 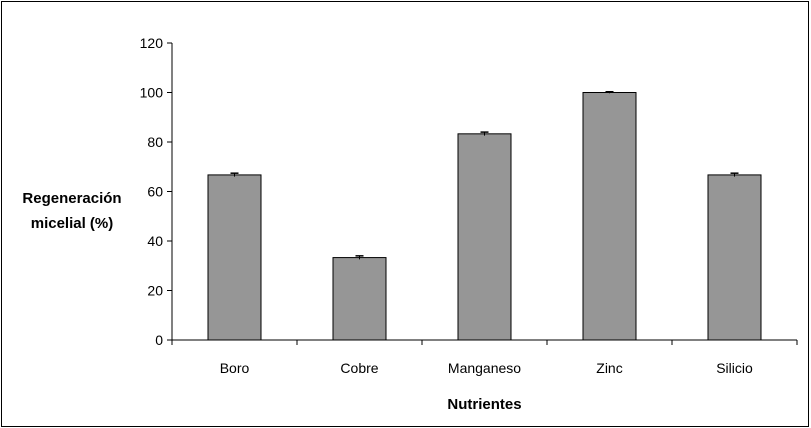 What do you see at coordinates (609, 368) in the screenshot?
I see `x-tick-label: Zinc` at bounding box center [609, 368].